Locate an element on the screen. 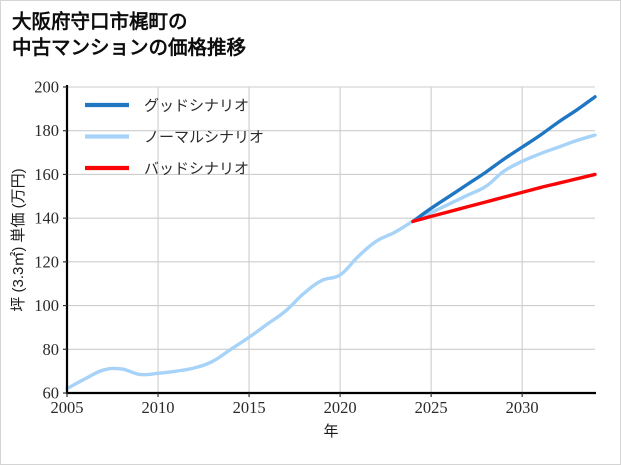  page-title-line-2: 中古マンションの価格推移 is located at coordinates (129, 48).